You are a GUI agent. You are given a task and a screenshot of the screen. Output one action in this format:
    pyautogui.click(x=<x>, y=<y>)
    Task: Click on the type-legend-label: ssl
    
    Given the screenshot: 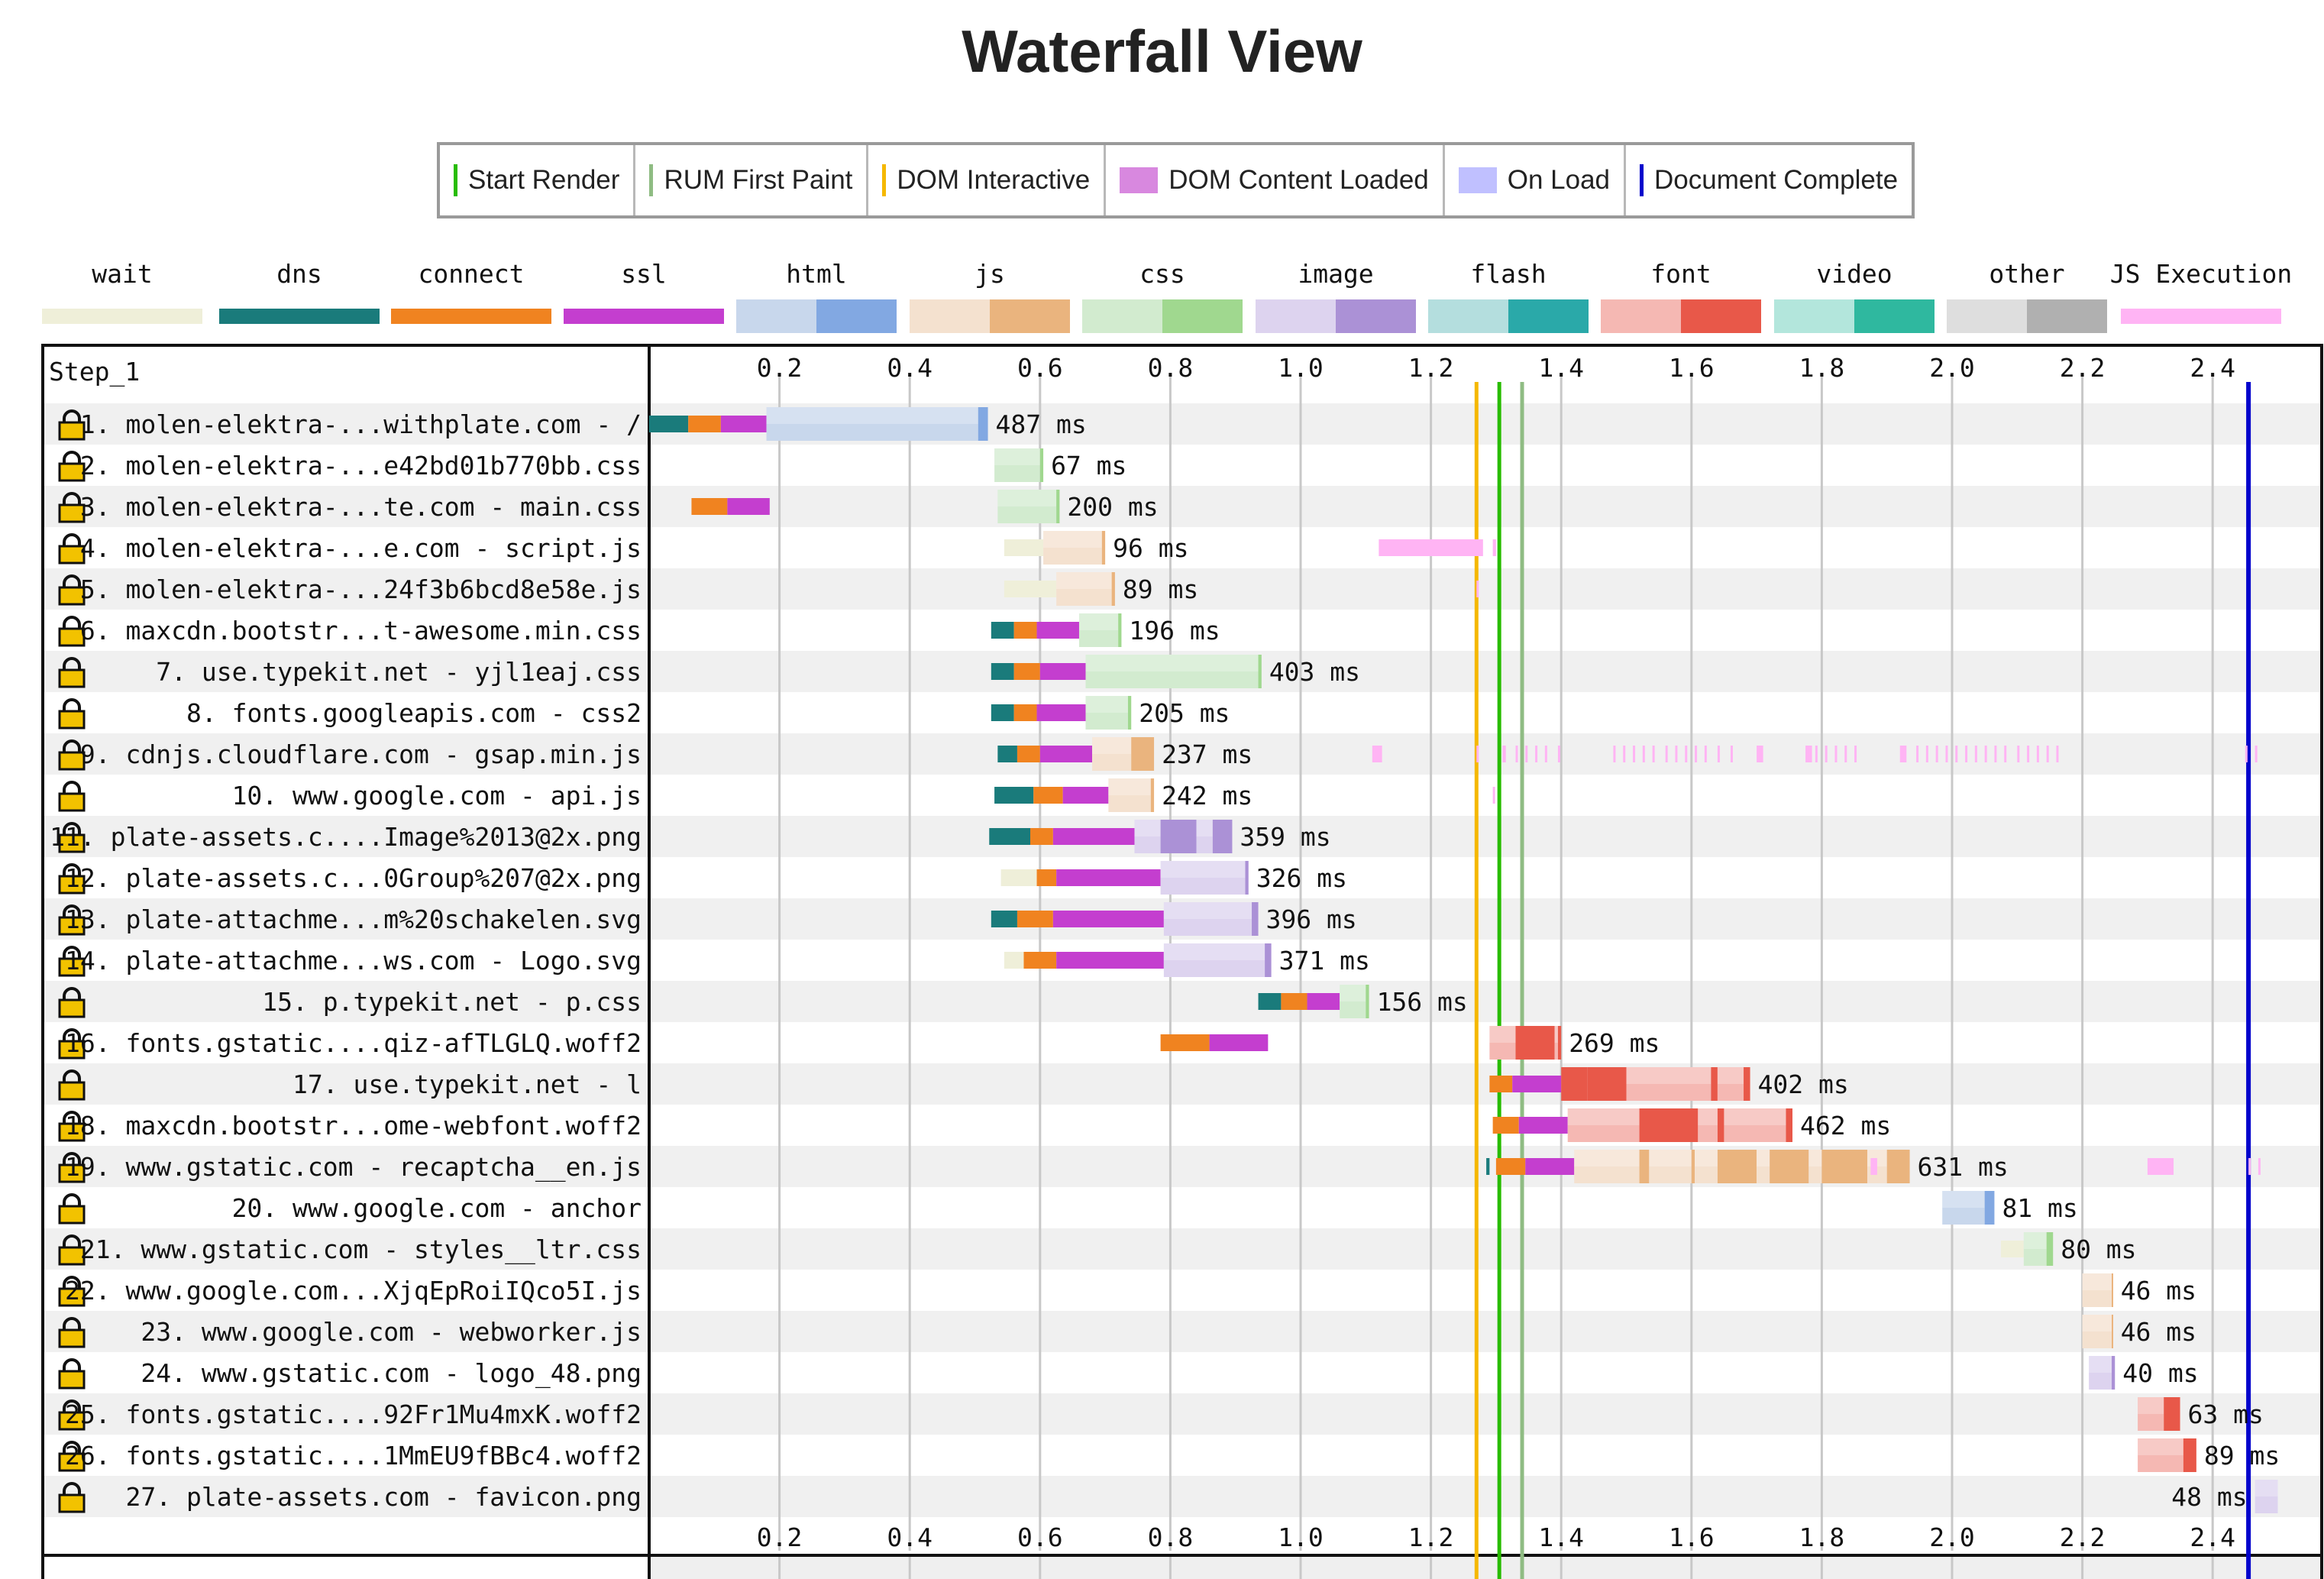 What is the action you would take?
    pyautogui.click(x=644, y=274)
    